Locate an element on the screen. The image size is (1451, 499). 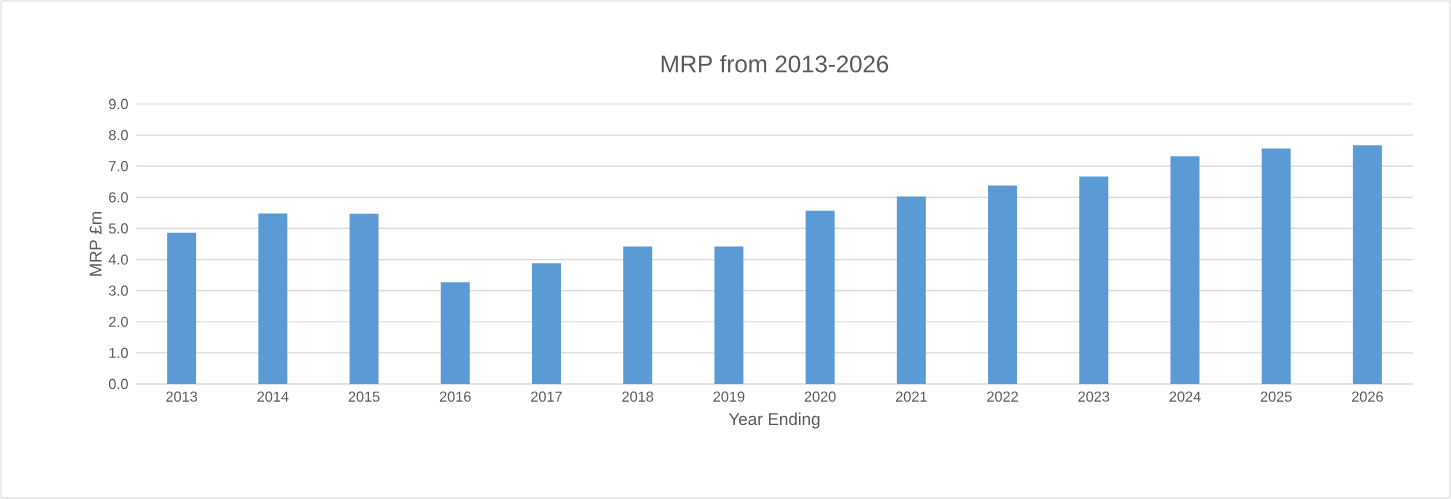
x-tick-label: 2015 is located at coordinates (364, 396).